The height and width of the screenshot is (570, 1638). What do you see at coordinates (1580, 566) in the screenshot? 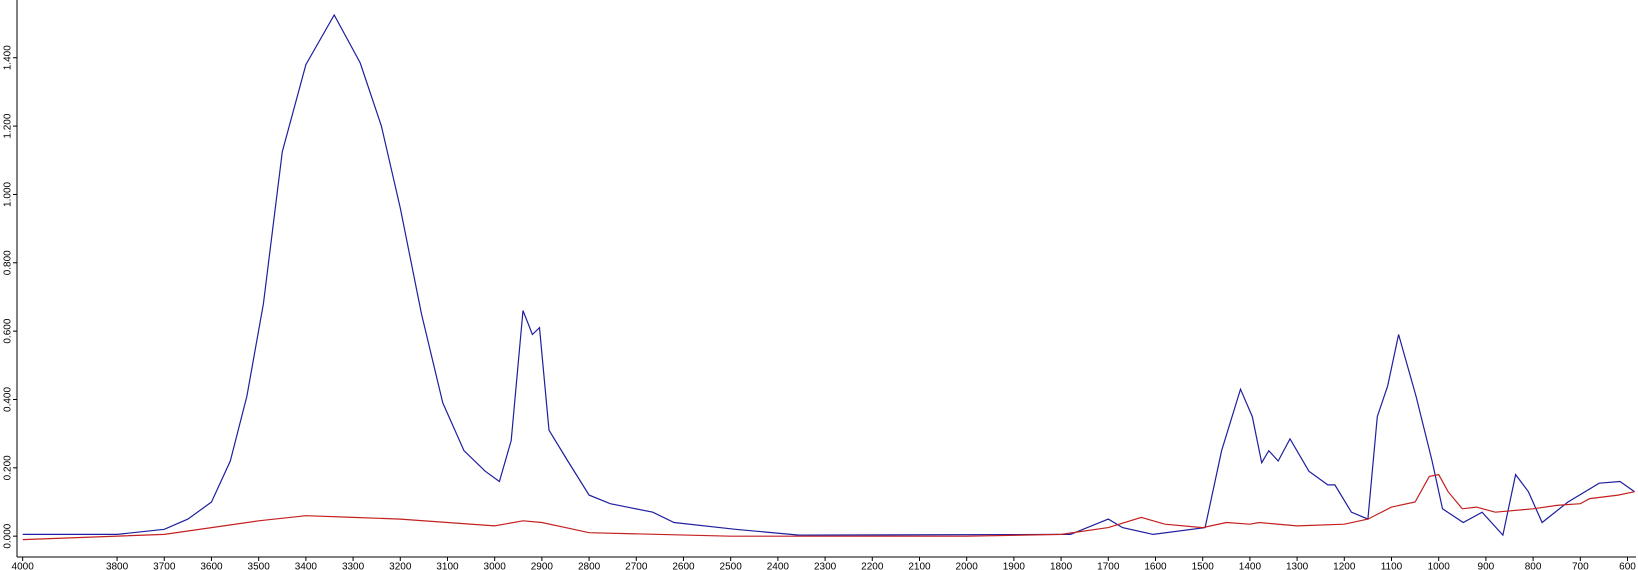
I see `x-tick-label: 700` at bounding box center [1580, 566].